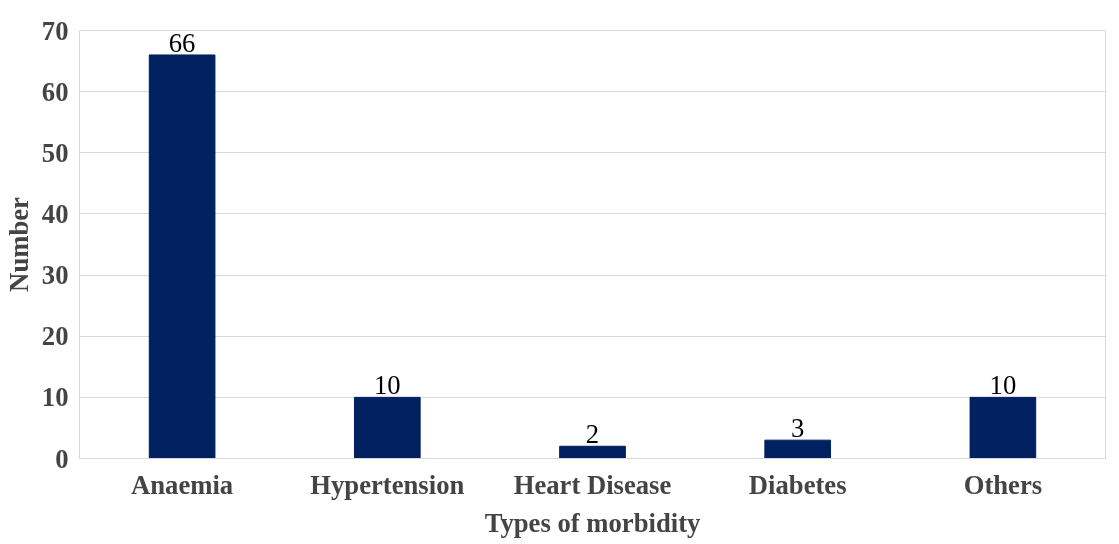 The image size is (1119, 544). What do you see at coordinates (55, 30) in the screenshot?
I see `y-tick-label: 70` at bounding box center [55, 30].